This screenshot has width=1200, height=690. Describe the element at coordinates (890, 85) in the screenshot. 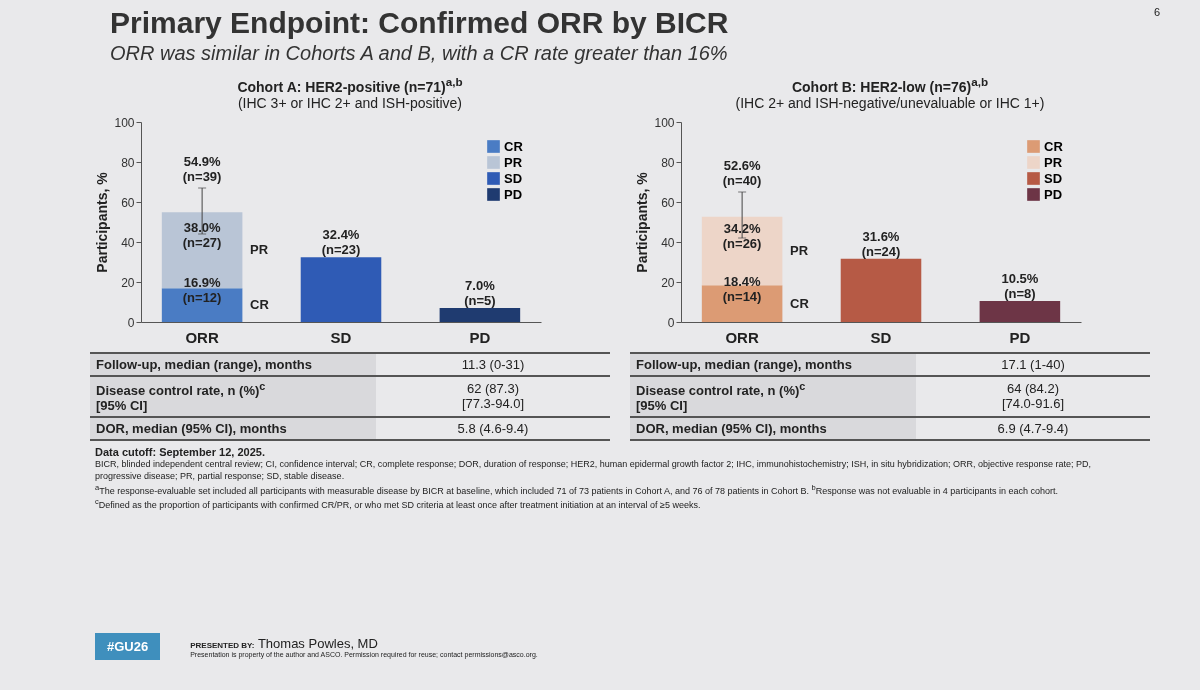

I see `chart-title: Cohort B: HER2-low (n=76)$^{a,b}$` at that location.